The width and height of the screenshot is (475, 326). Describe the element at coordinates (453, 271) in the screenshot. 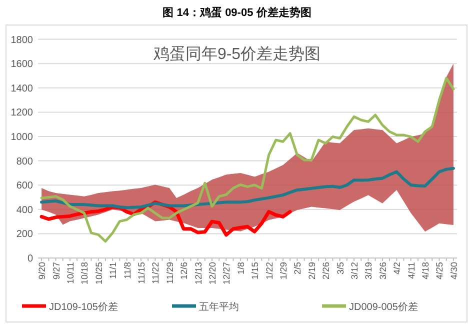

I see `x-tick-label: 4/30` at that location.